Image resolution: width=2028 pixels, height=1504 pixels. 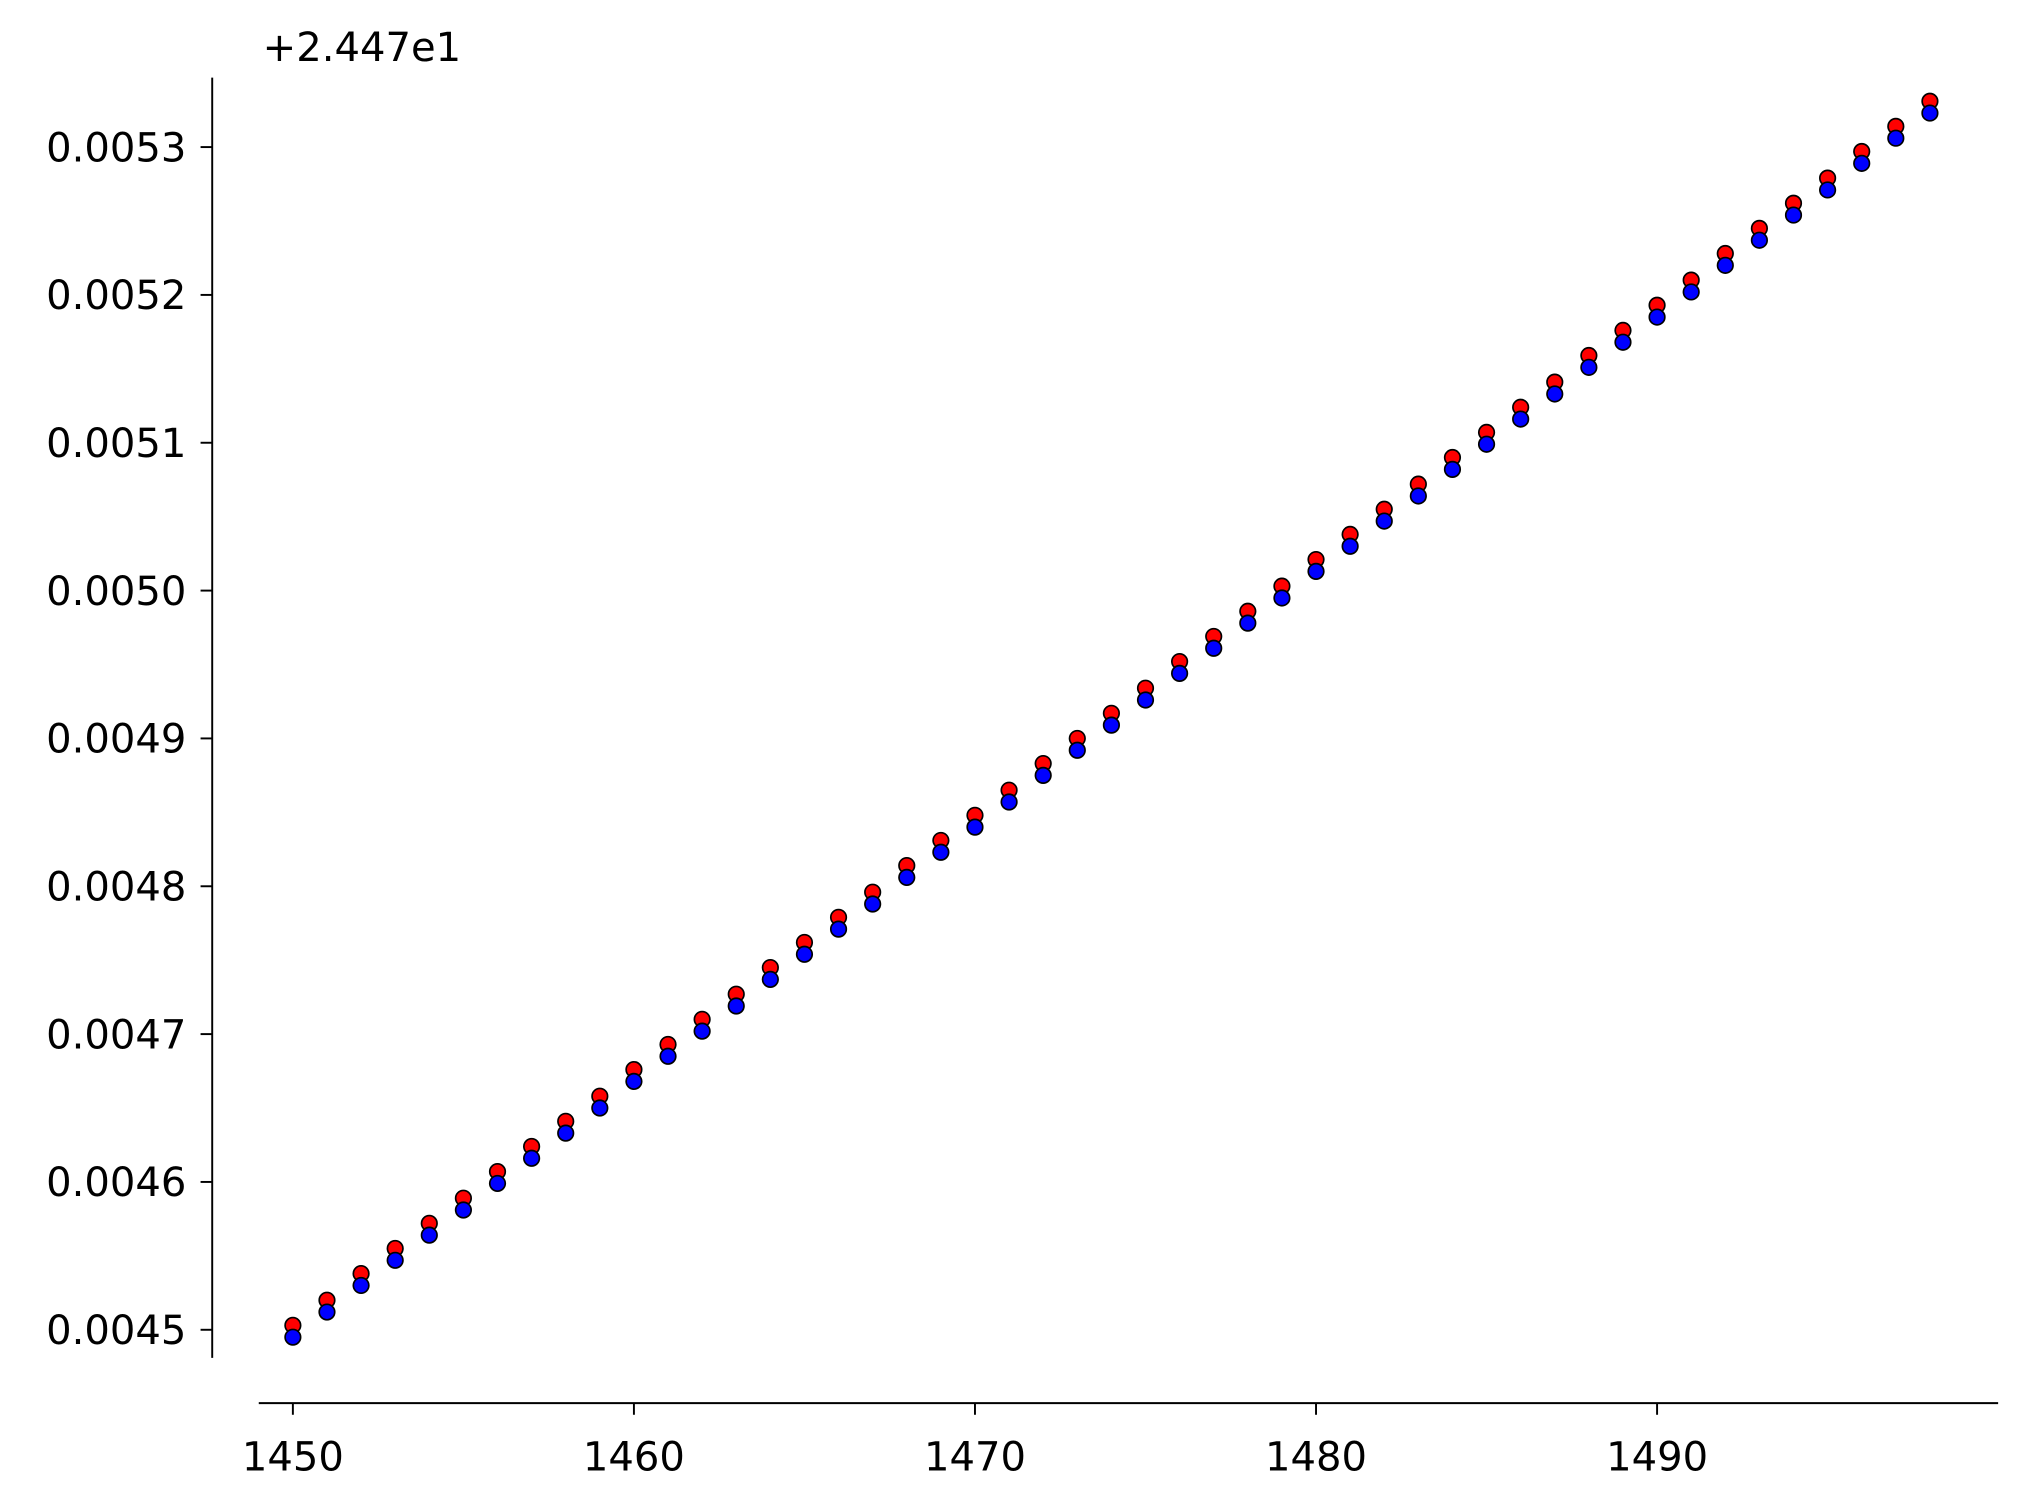 What do you see at coordinates (634, 1457) in the screenshot?
I see `x-tick-label: 1460` at bounding box center [634, 1457].